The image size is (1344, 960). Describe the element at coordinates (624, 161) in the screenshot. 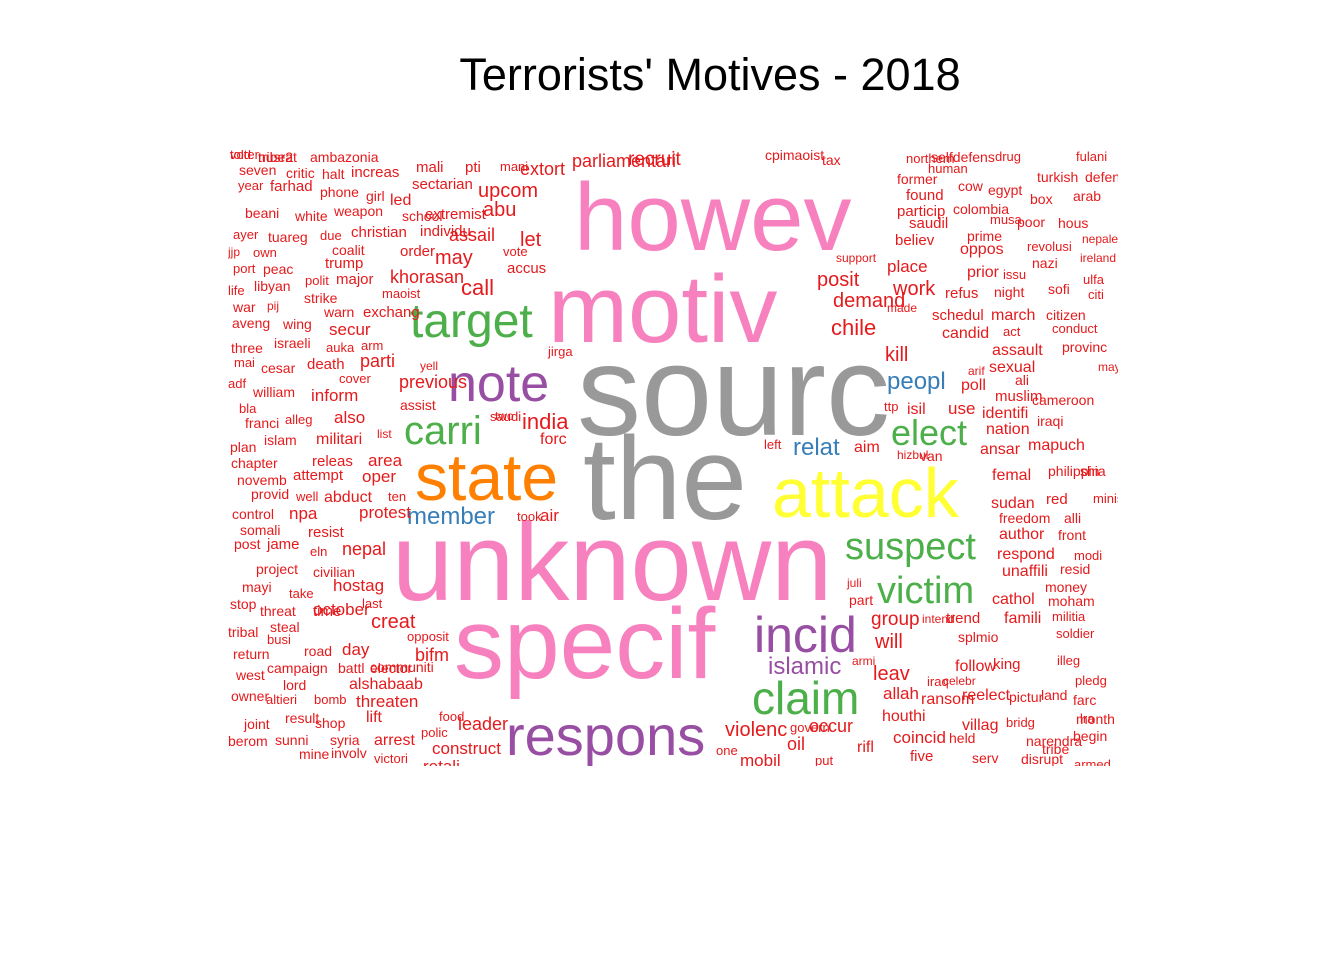

I see `word-parliamentari: parliamentari` at that location.